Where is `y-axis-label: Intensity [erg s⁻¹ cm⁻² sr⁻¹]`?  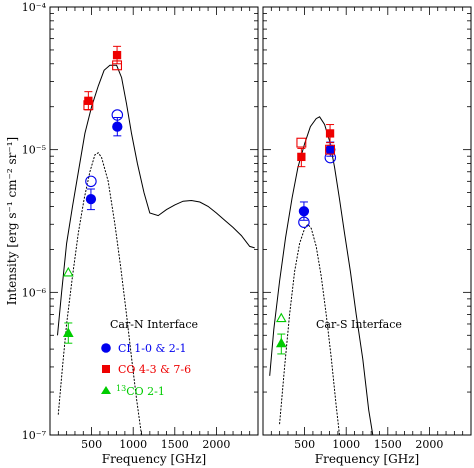
y-axis-label: Intensity [erg s⁻¹ cm⁻² sr⁻¹] is located at coordinates (12, 221).